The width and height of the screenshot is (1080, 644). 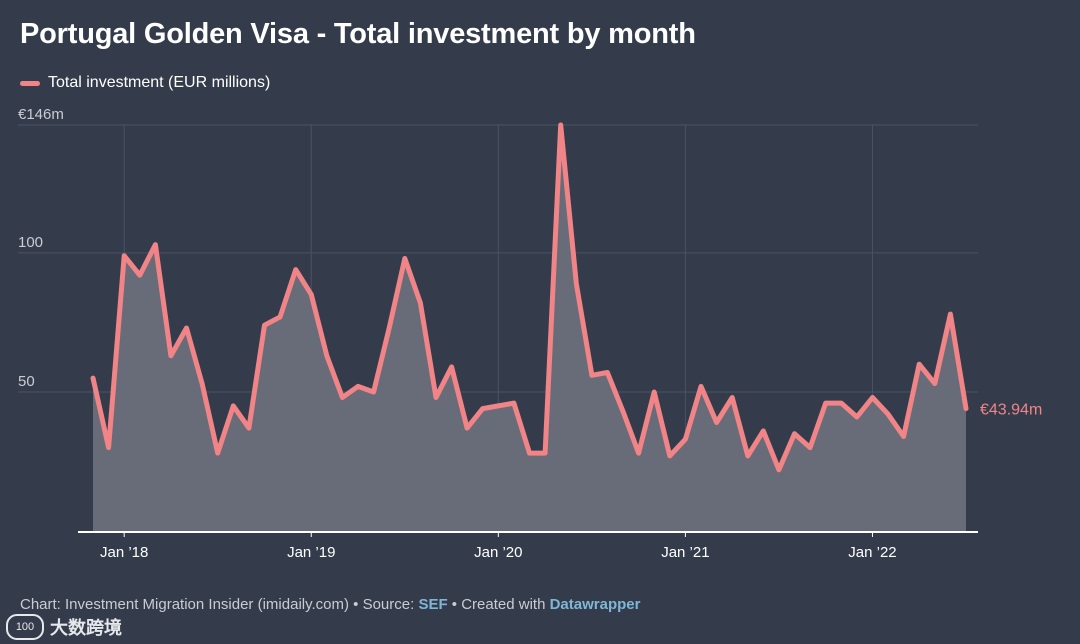 I want to click on x-tick-label: Jan ’22, so click(x=872, y=552).